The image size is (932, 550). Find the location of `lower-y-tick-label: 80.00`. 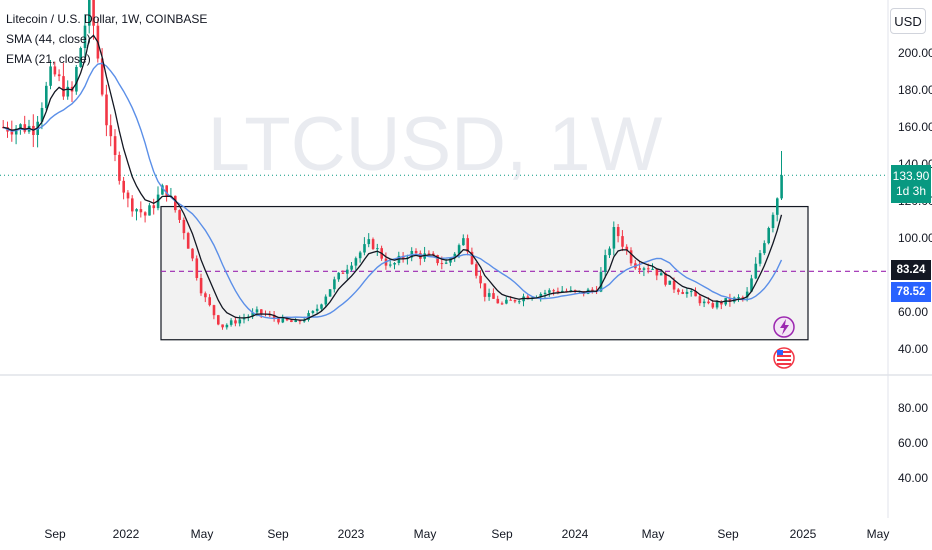

lower-y-tick-label: 80.00 is located at coordinates (913, 408).